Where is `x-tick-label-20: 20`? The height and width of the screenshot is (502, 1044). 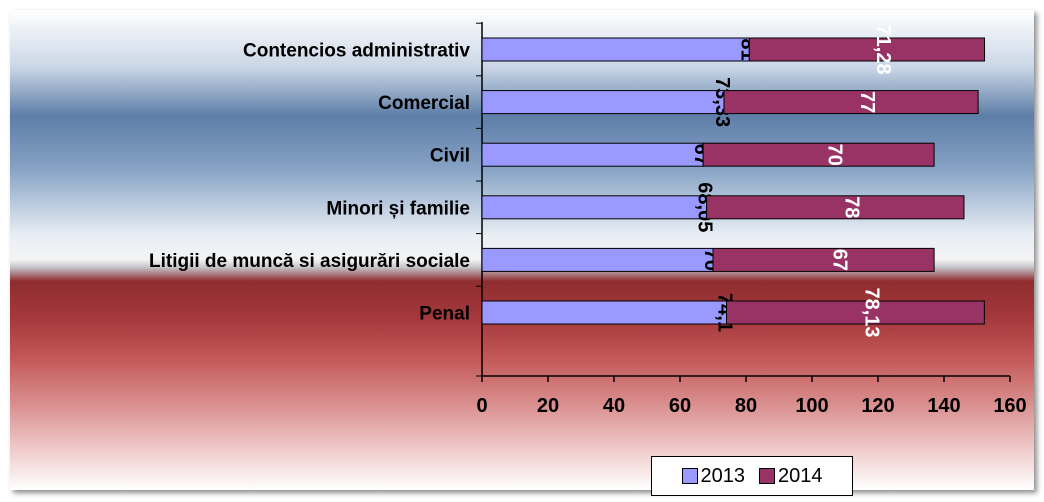 x-tick-label-20: 20 is located at coordinates (548, 406).